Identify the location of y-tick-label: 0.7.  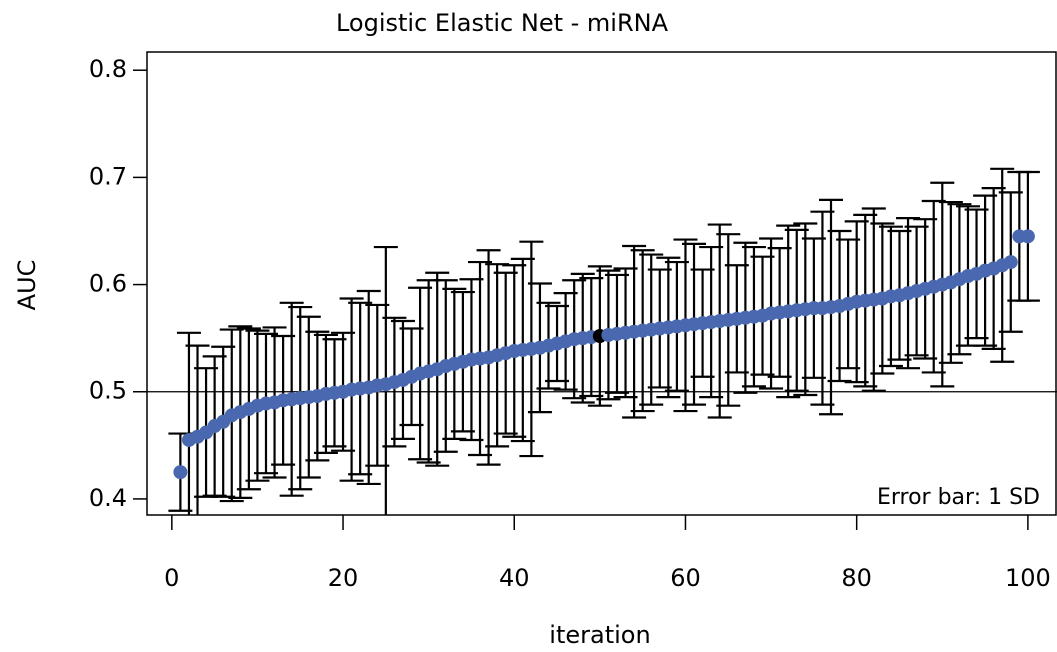
(108, 176).